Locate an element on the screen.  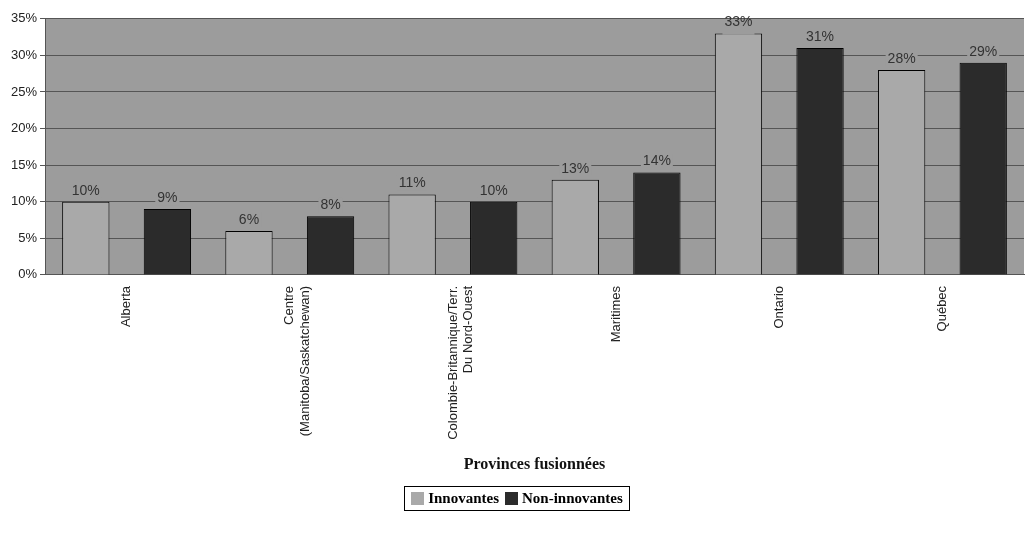
legend-label: Innovantes is located at coordinates (463, 498).